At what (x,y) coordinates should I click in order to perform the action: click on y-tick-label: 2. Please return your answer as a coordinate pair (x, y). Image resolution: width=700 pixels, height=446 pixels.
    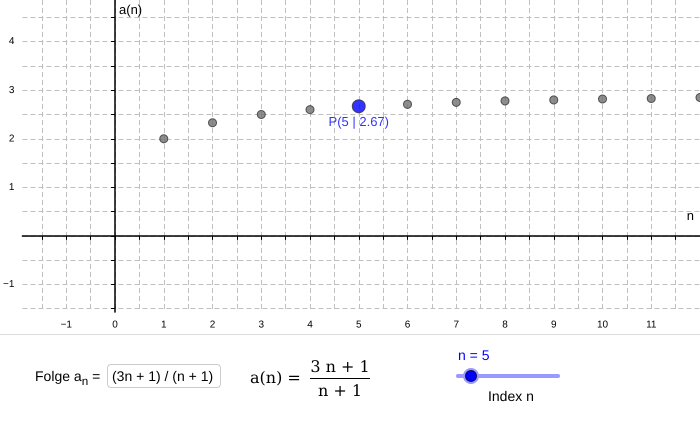
    Looking at the image, I should click on (11, 138).